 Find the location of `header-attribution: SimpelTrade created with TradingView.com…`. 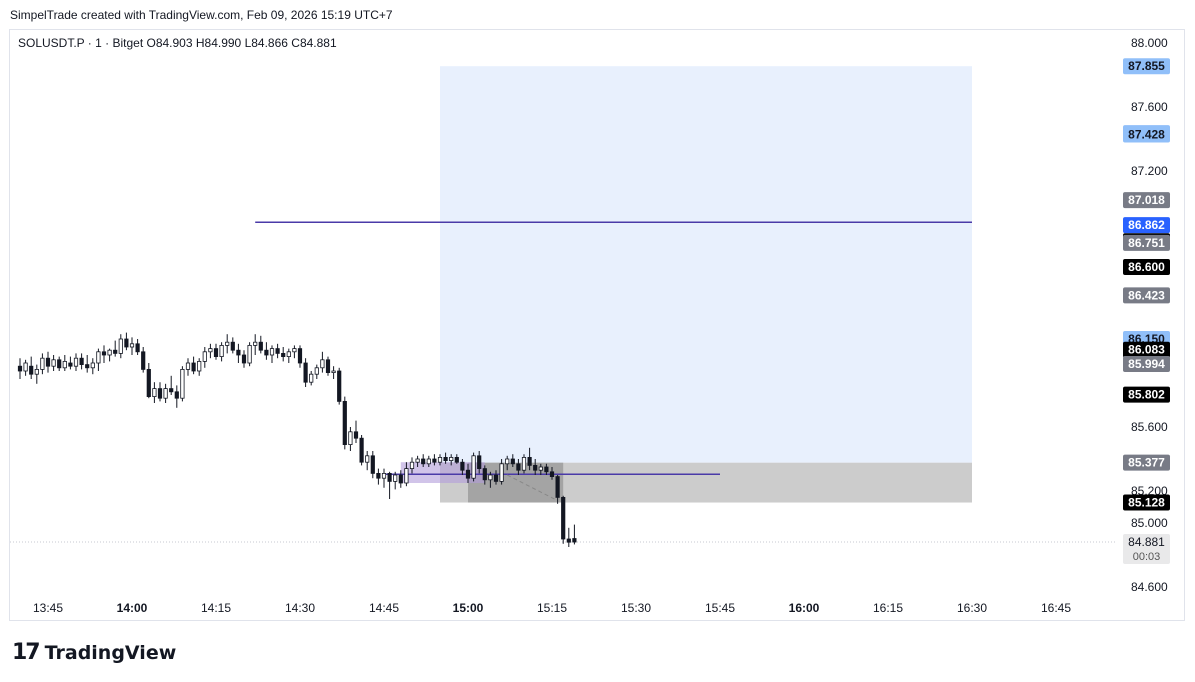

header-attribution: SimpelTrade created with TradingView.com… is located at coordinates (201, 15).